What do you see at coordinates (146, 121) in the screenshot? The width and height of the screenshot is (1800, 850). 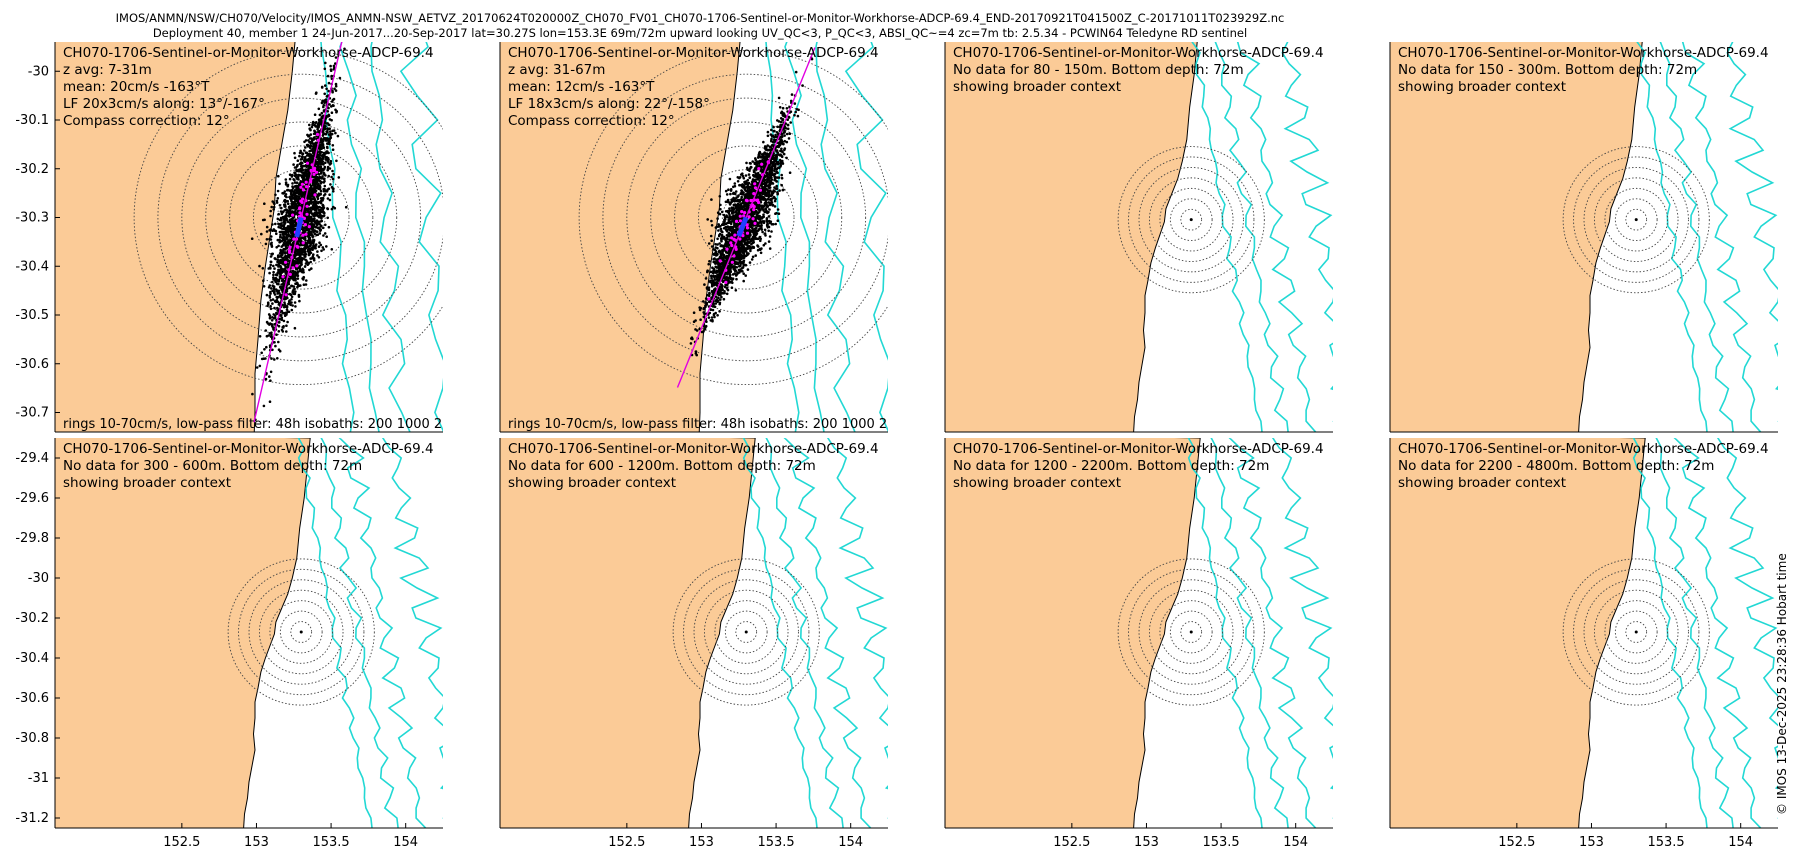 I see `panel-annotation-line: Compass correction: 12°` at bounding box center [146, 121].